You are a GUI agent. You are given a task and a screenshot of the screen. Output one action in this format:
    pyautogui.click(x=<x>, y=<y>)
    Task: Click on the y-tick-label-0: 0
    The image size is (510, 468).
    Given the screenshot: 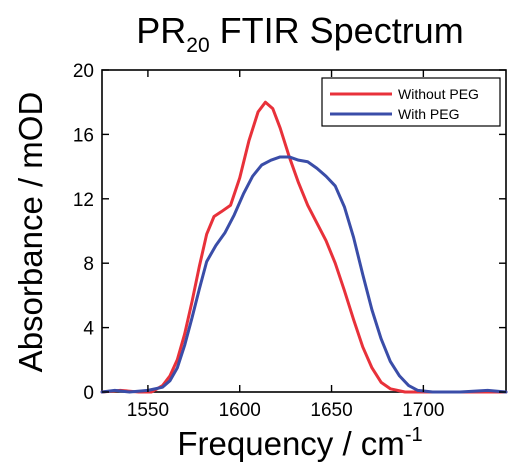 What is the action you would take?
    pyautogui.click(x=88, y=393)
    